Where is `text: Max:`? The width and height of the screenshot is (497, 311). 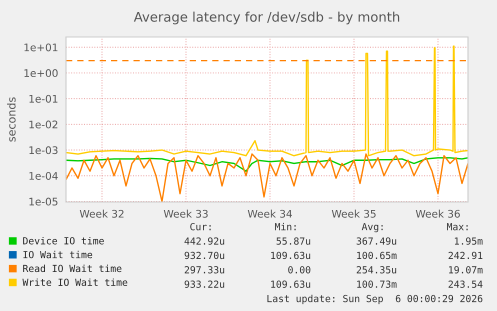
text: Max: is located at coordinates (457, 226).